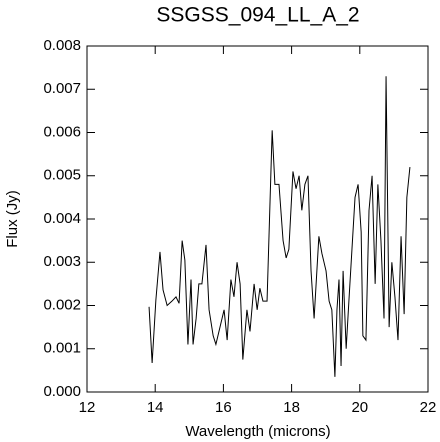  What do you see at coordinates (223, 407) in the screenshot?
I see `x-tick-label: 16` at bounding box center [223, 407].